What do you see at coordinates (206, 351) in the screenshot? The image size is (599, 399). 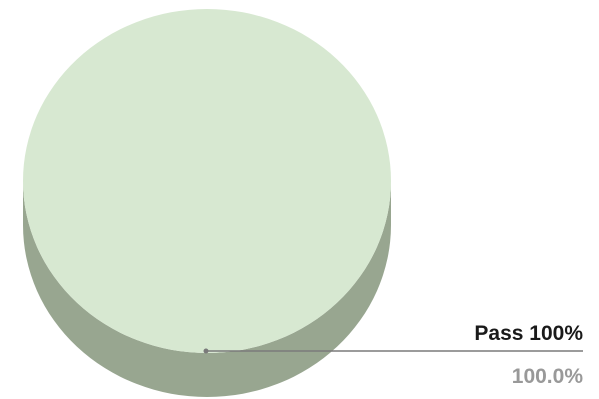 I see `leader-anchor-dot` at bounding box center [206, 351].